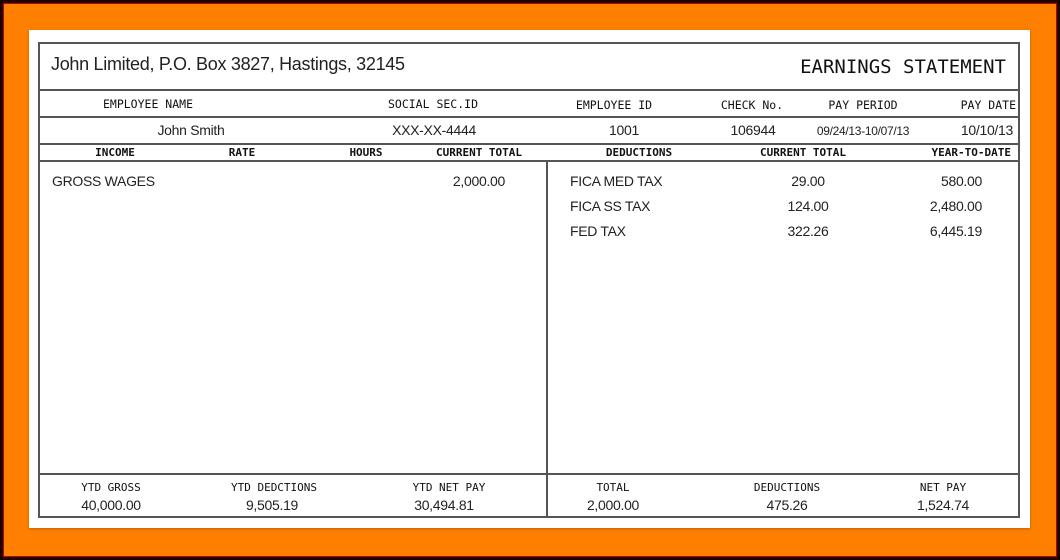 Image resolution: width=1060 pixels, height=560 pixels. What do you see at coordinates (366, 152) in the screenshot?
I see `hours-header: HOURS` at bounding box center [366, 152].